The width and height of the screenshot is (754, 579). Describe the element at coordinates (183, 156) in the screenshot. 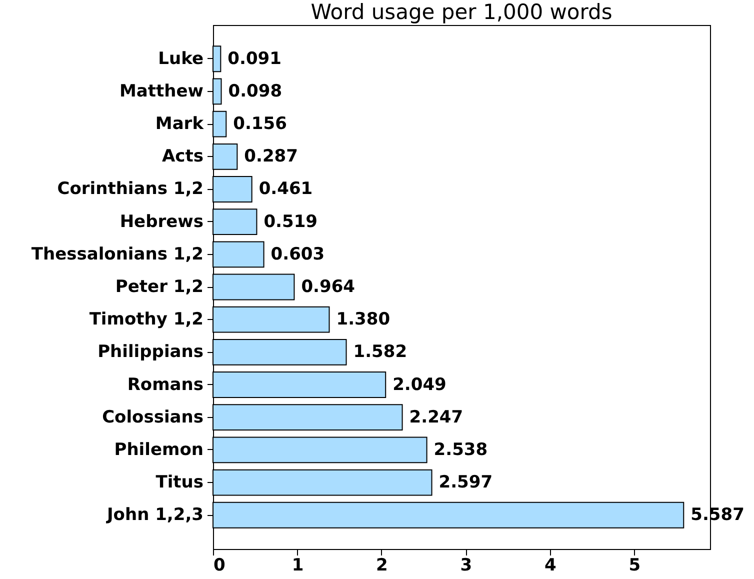

I see `y-tick-label: Acts` at that location.